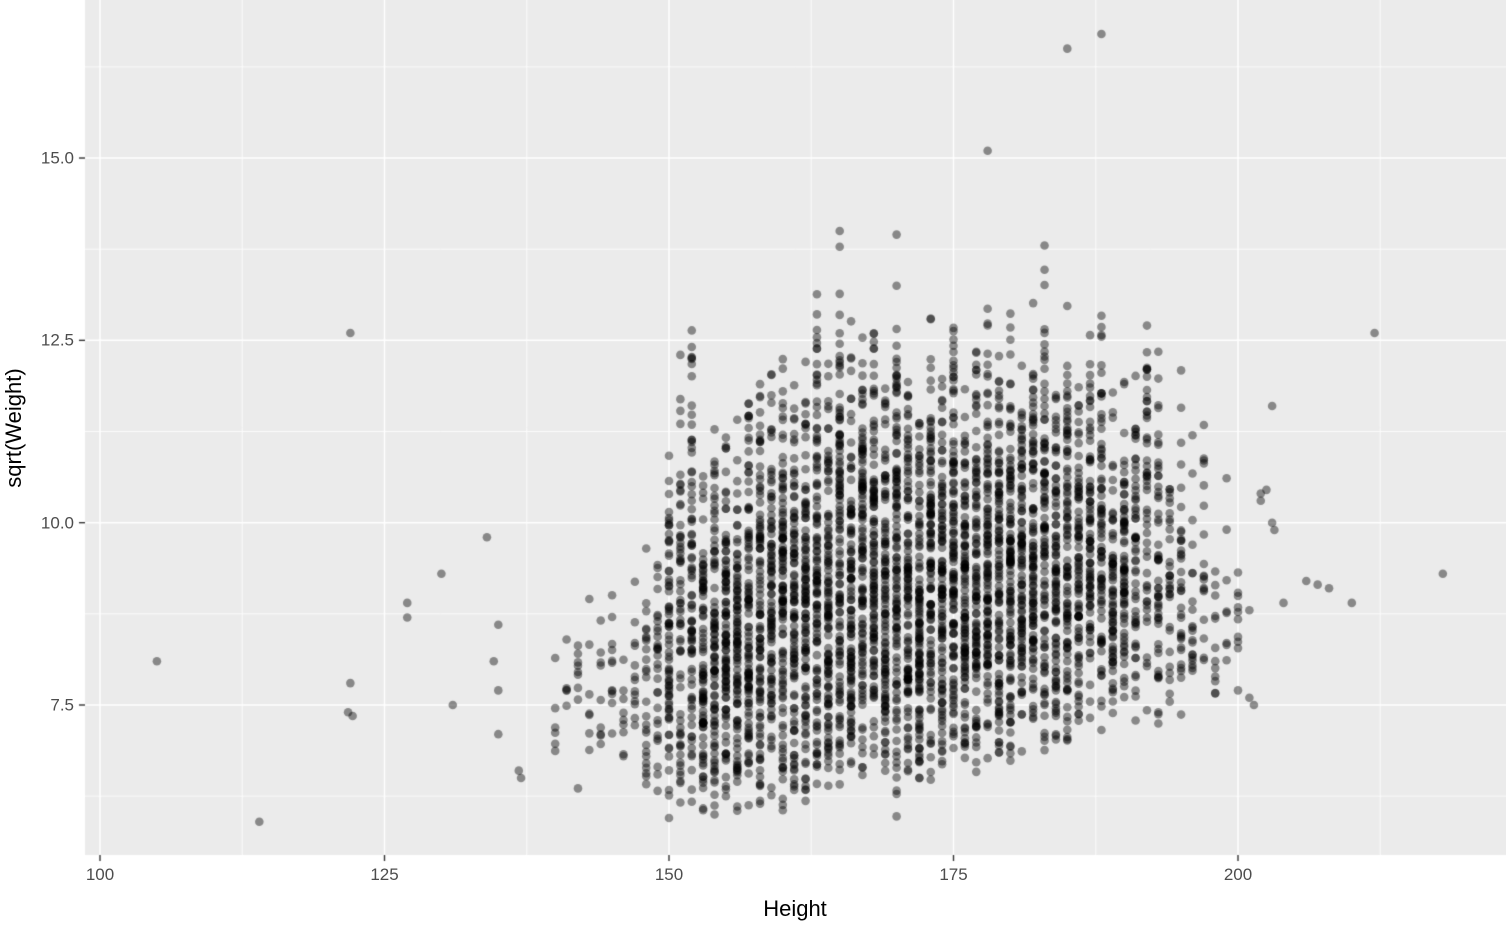 Image resolution: width=1506 pixels, height=930 pixels. What do you see at coordinates (57, 340) in the screenshot?
I see `y-tick-label-12.5: 12.5` at bounding box center [57, 340].